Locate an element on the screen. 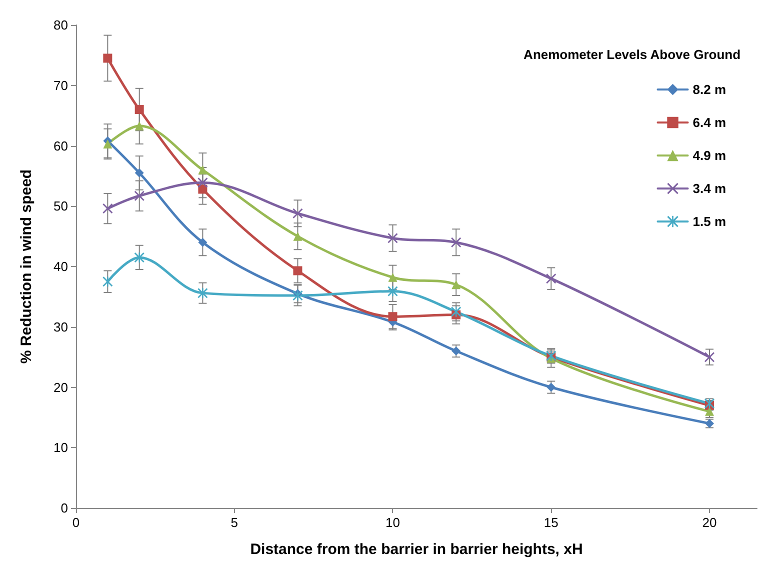 The height and width of the screenshot is (571, 769). x-tick-label: 15 is located at coordinates (551, 522).